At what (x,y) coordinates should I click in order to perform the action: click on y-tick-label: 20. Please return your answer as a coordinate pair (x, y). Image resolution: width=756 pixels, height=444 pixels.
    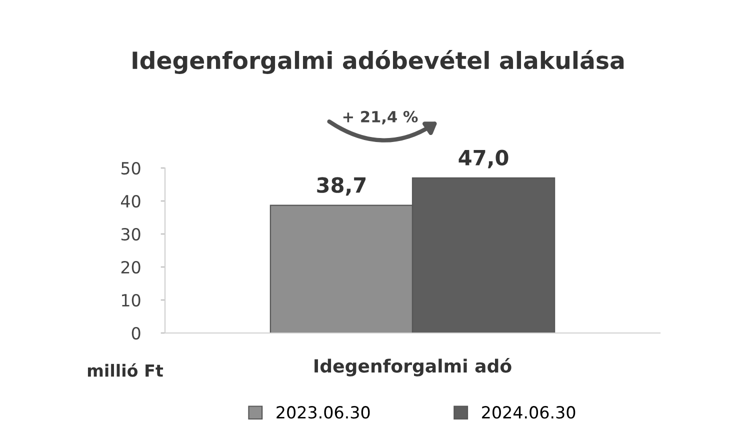
    Looking at the image, I should click on (130, 267).